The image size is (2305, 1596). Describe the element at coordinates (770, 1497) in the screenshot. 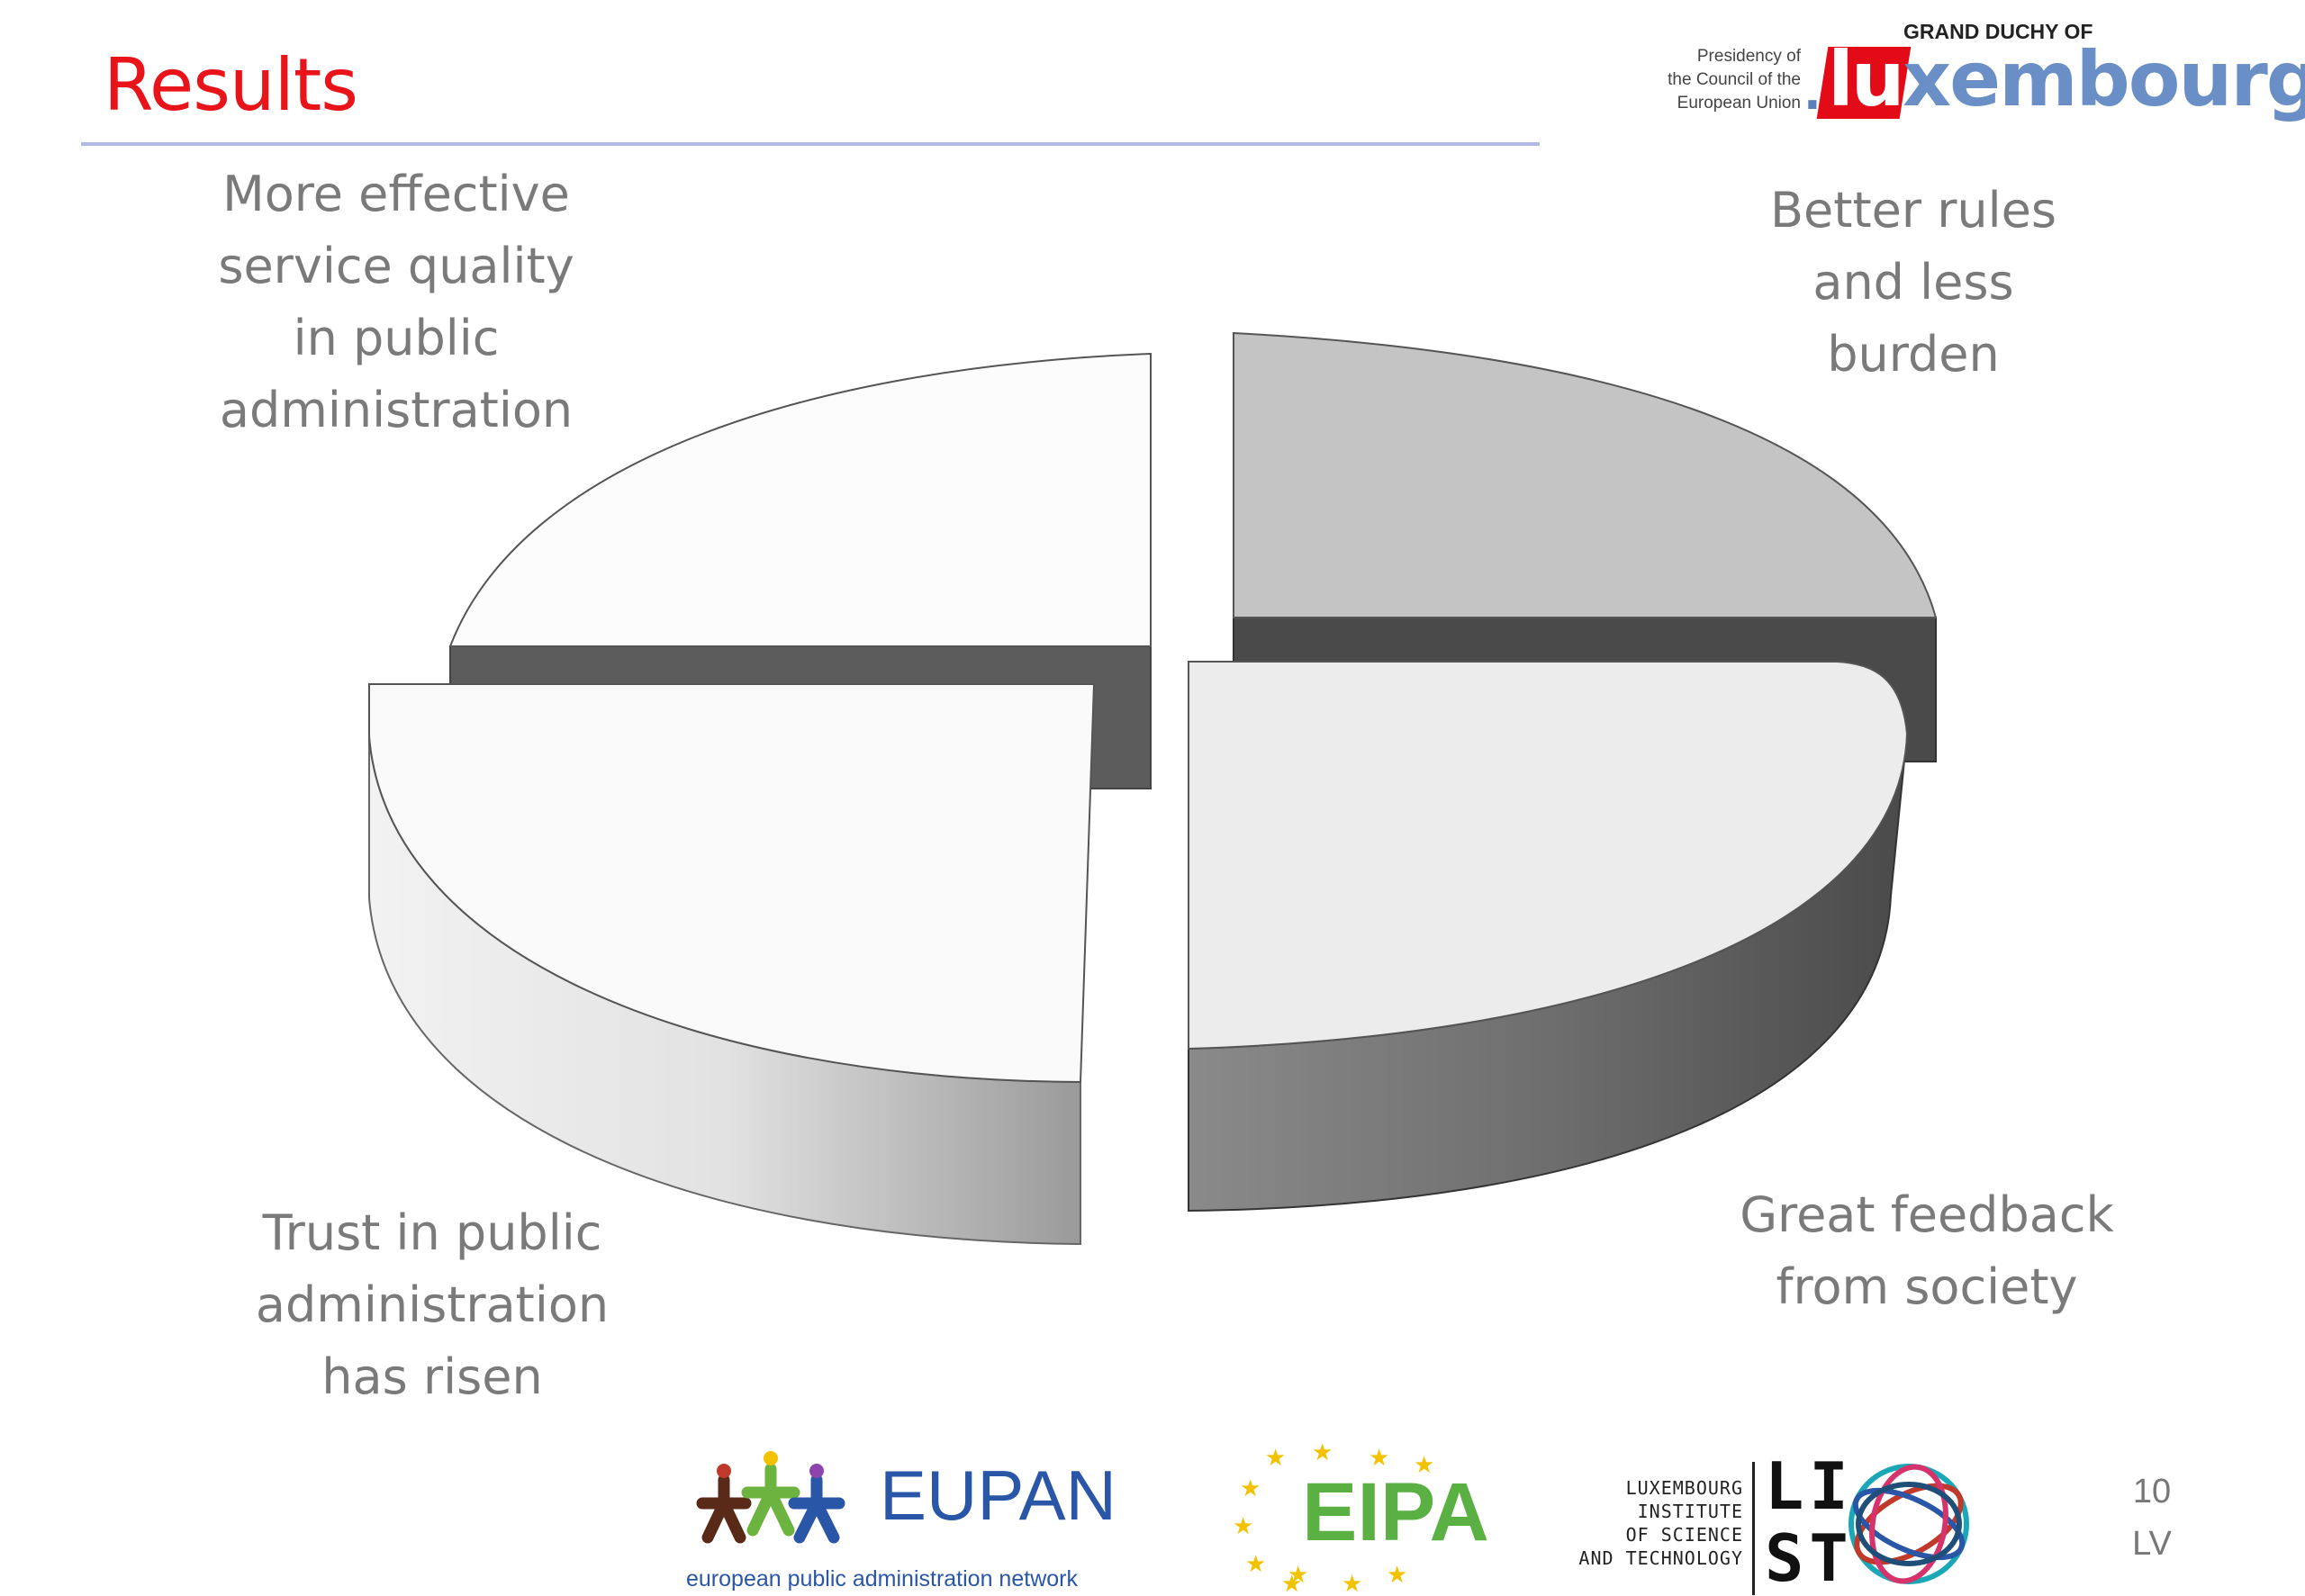

I see `eupan-people-icon` at that location.